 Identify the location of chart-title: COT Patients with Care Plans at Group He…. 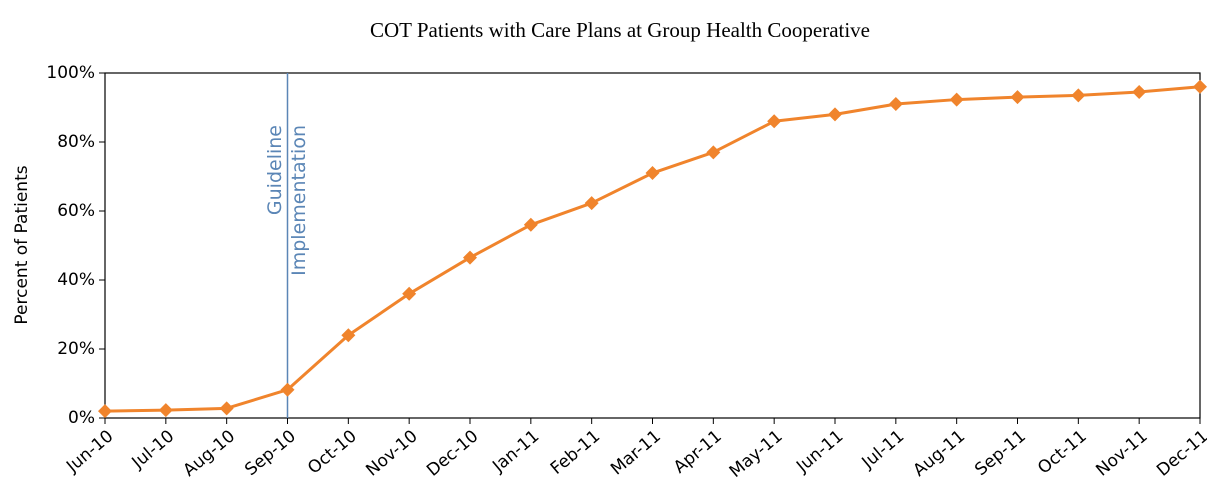
(620, 30).